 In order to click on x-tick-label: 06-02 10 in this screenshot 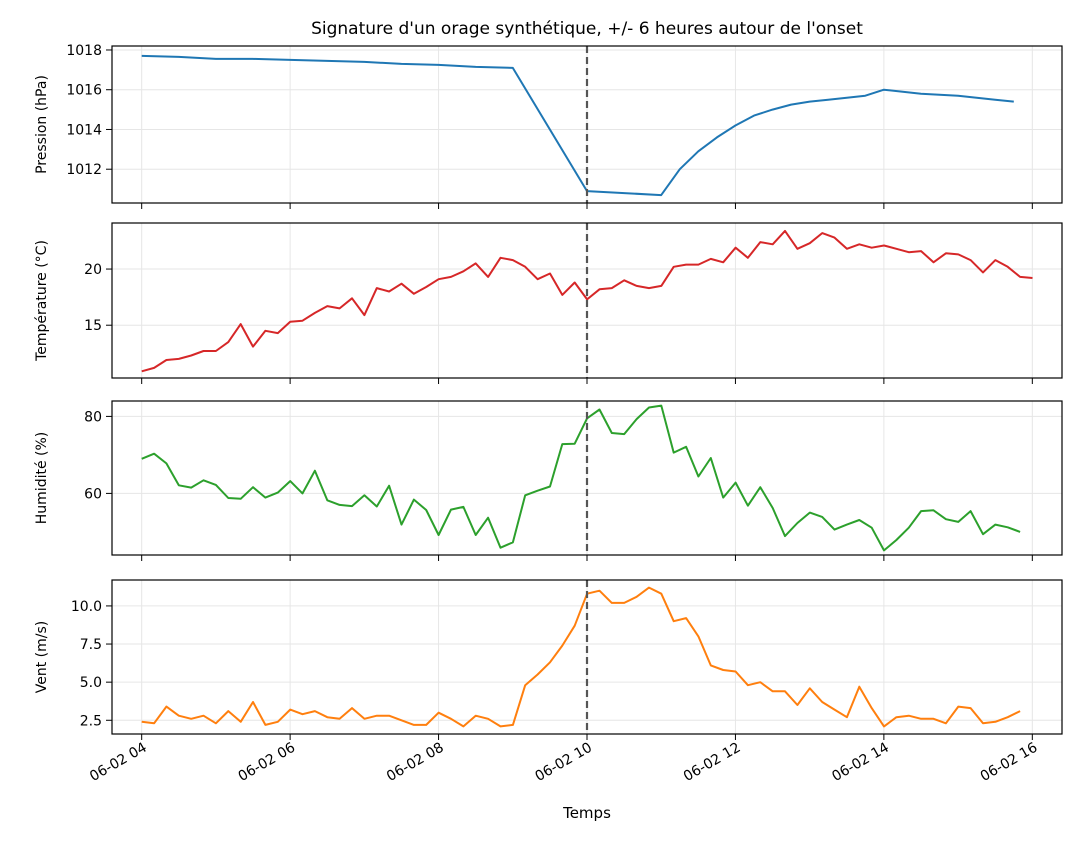, I will do `click(563, 762)`.